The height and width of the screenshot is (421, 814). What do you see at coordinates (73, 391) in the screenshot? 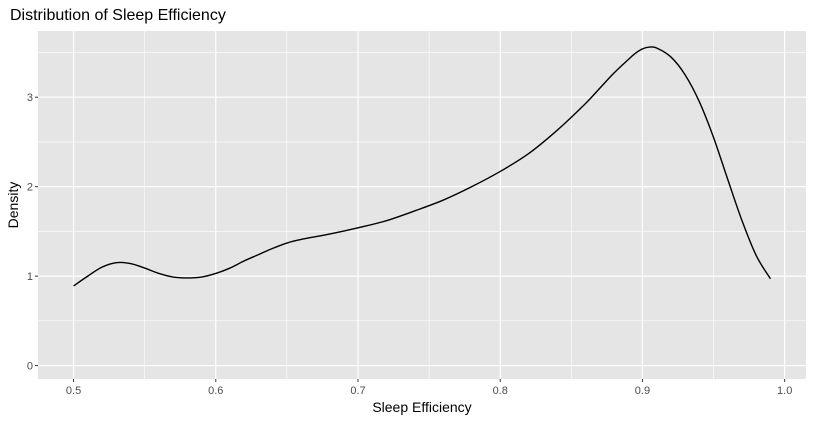
I see `x-tick-label: 0.5` at bounding box center [73, 391].